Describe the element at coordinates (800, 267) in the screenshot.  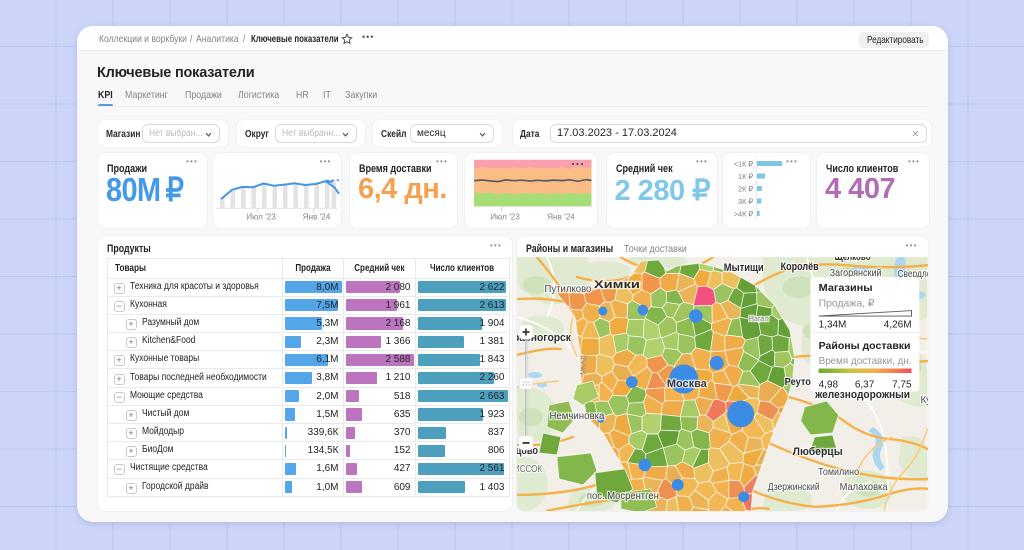
I see `svg-text: Королёв` at that location.